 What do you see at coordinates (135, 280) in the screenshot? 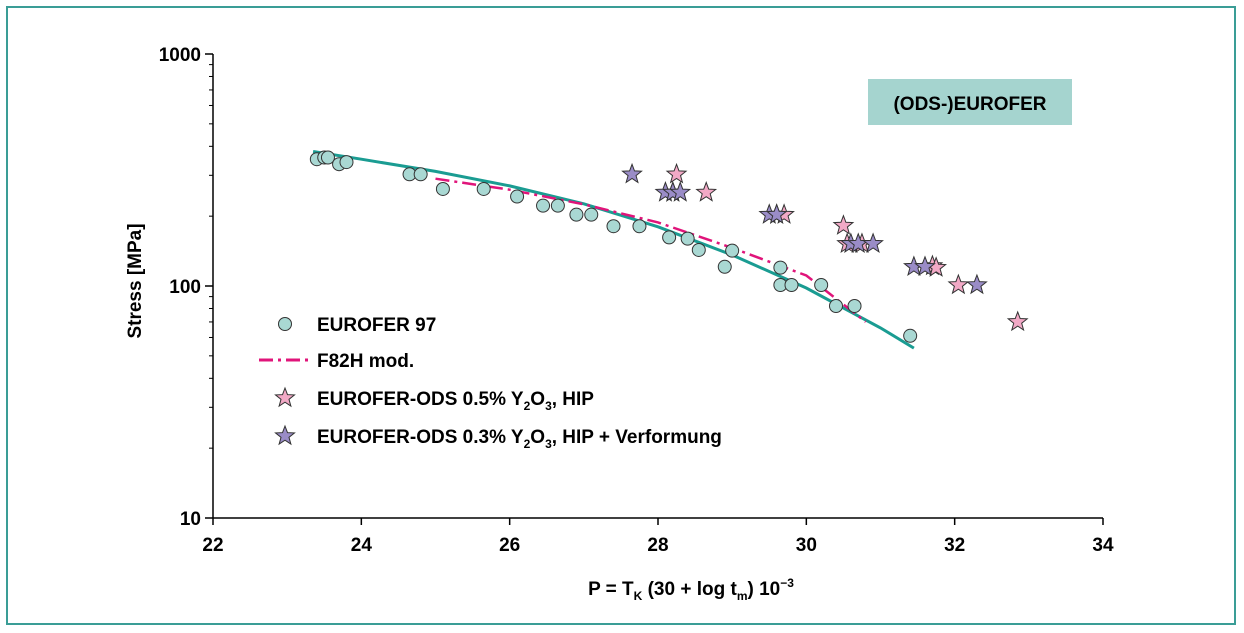
I see `y-axis-label: Stress [MPa]` at bounding box center [135, 280].